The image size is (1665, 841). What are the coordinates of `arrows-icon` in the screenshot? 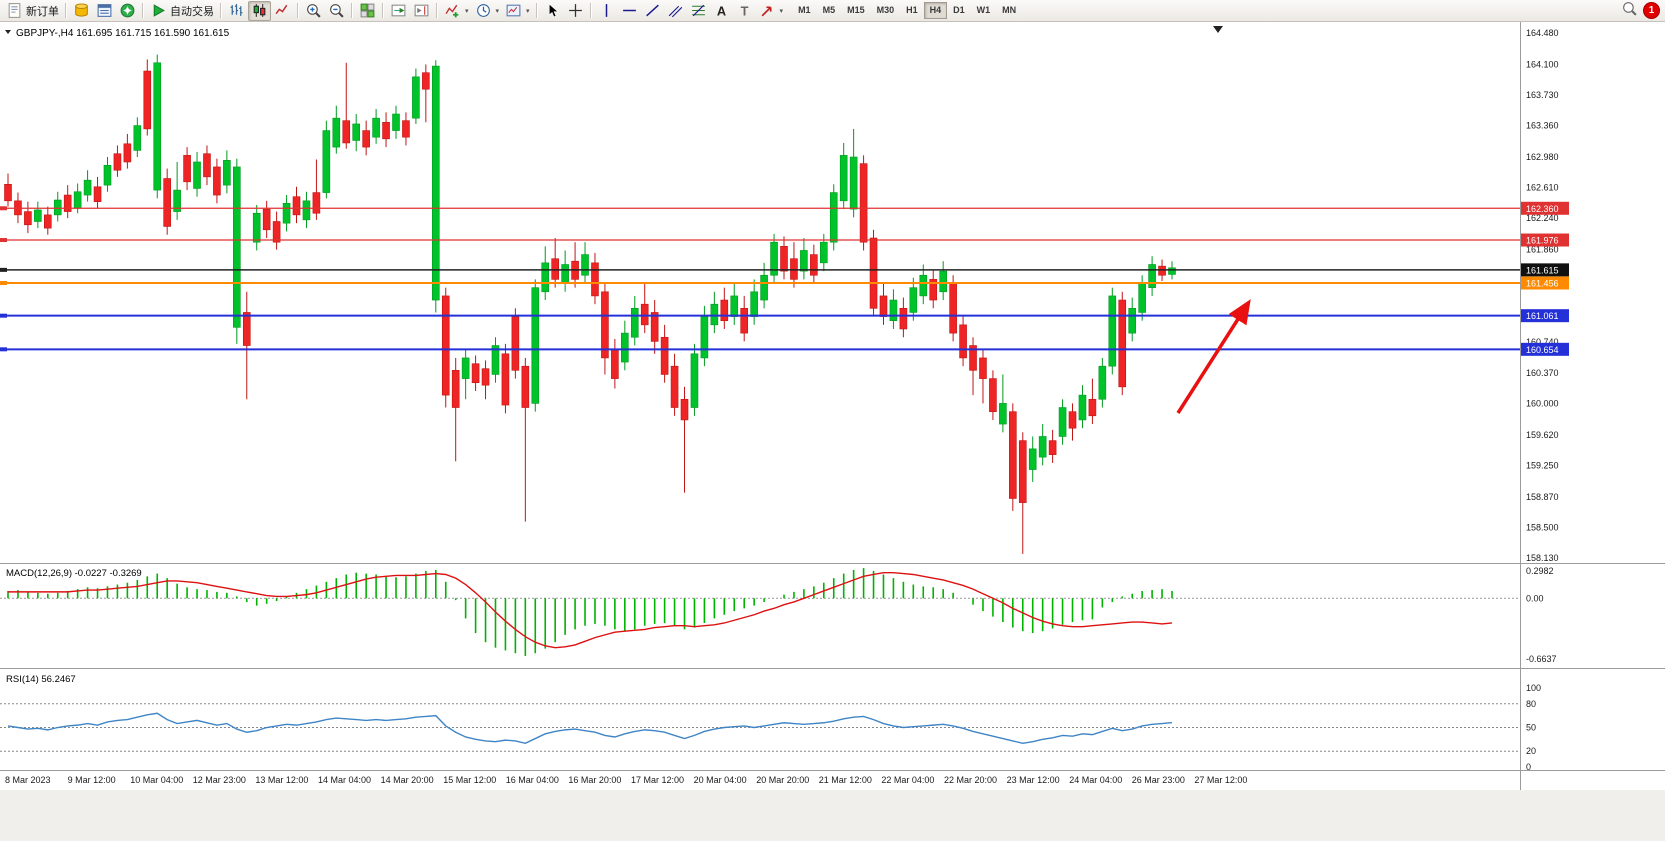 It's located at (767, 10).